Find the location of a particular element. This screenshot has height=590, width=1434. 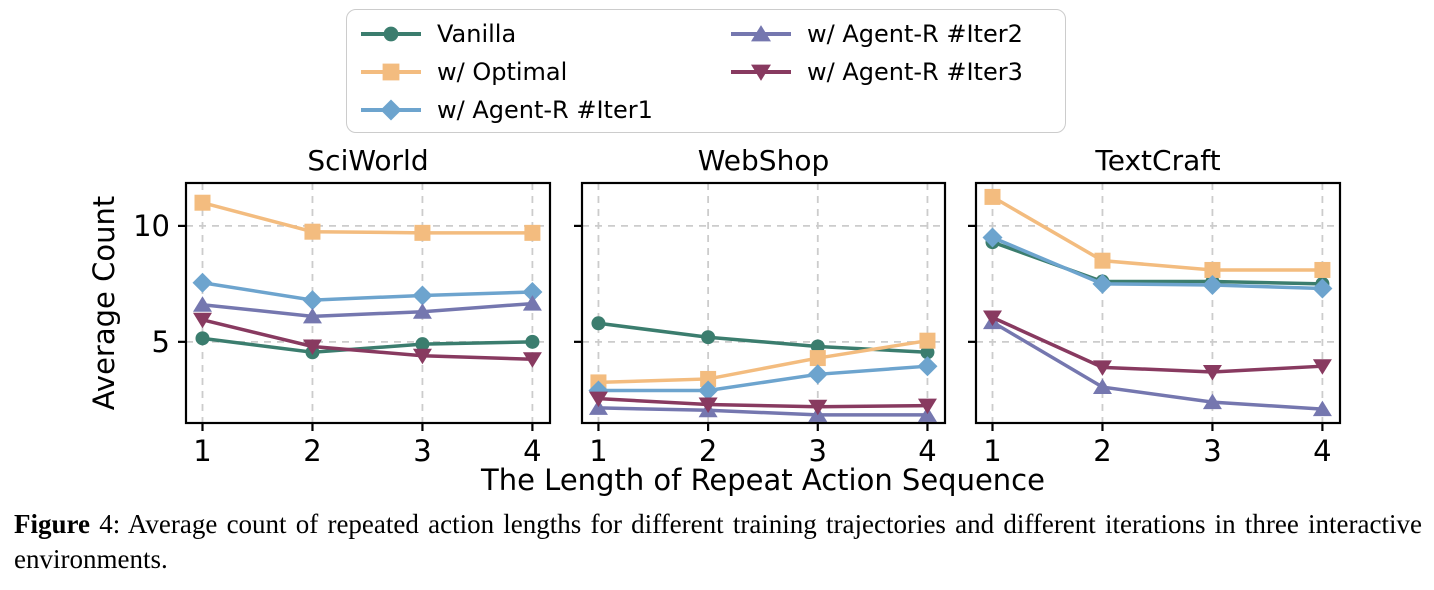

legend-item-w-optimal: w/ Optimal is located at coordinates (544, 72).